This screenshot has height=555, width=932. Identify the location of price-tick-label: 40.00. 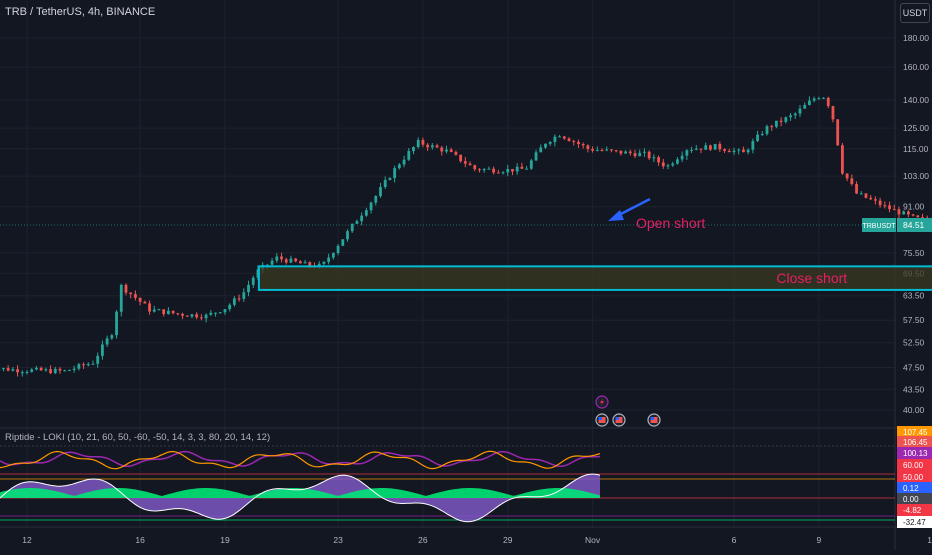
(914, 410).